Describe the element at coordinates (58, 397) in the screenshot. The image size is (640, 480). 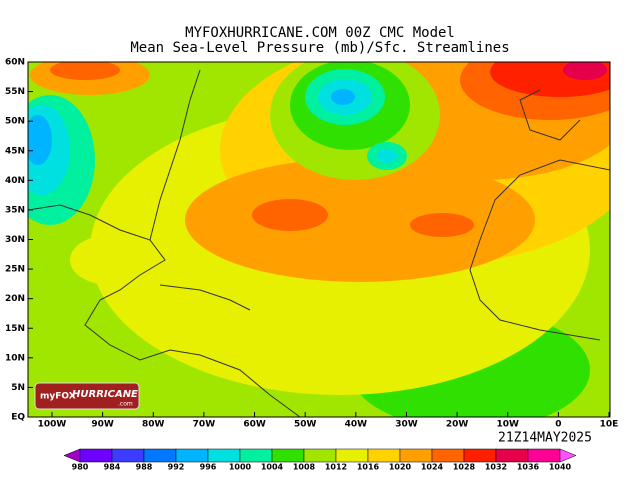
I see `logo-brand: myFOX` at that location.